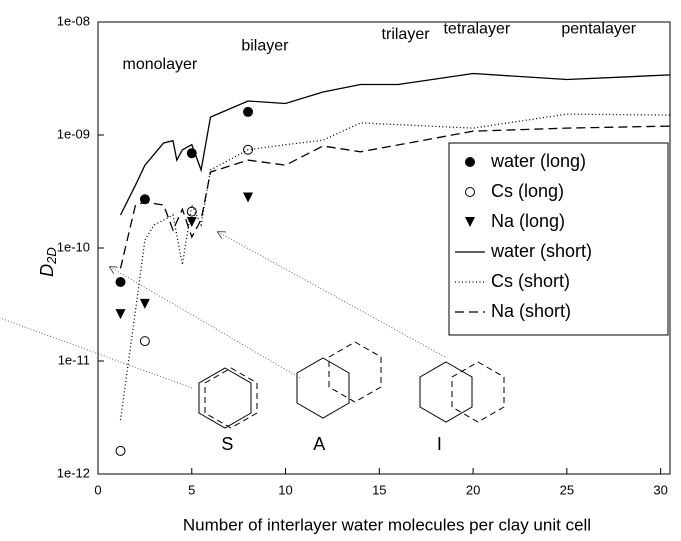 This screenshot has height=541, width=681. I want to click on legend-box, so click(558, 239).